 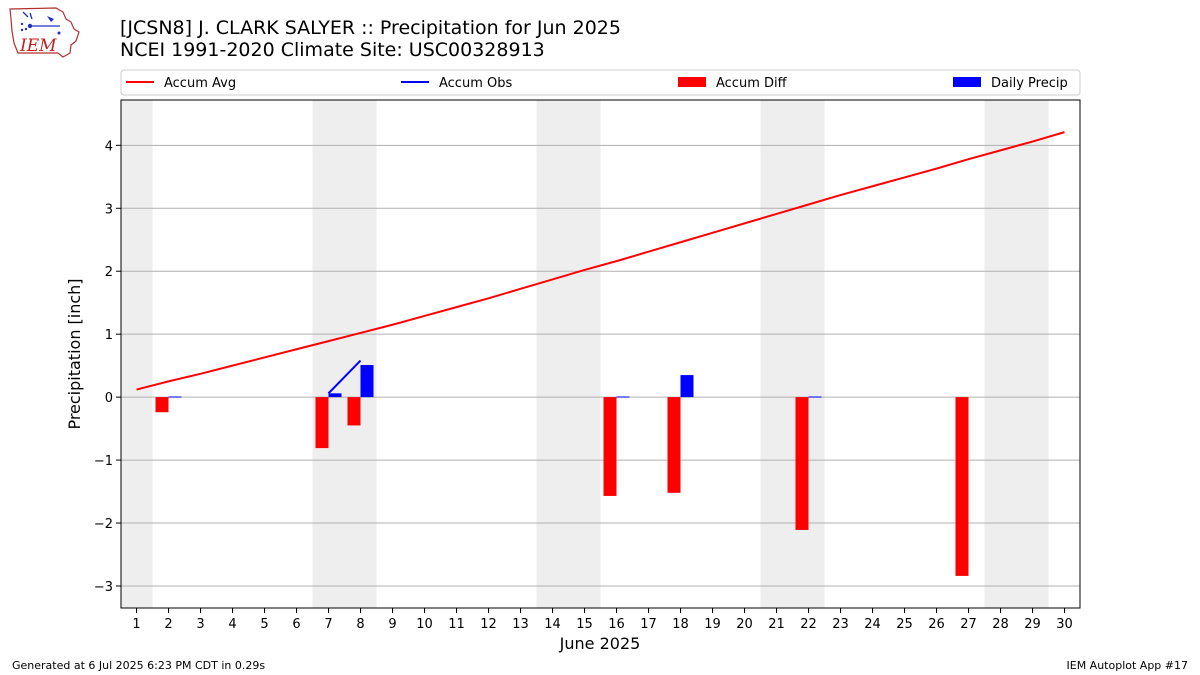 I want to click on iowa-map-logo-icon: IEM, so click(x=44, y=32).